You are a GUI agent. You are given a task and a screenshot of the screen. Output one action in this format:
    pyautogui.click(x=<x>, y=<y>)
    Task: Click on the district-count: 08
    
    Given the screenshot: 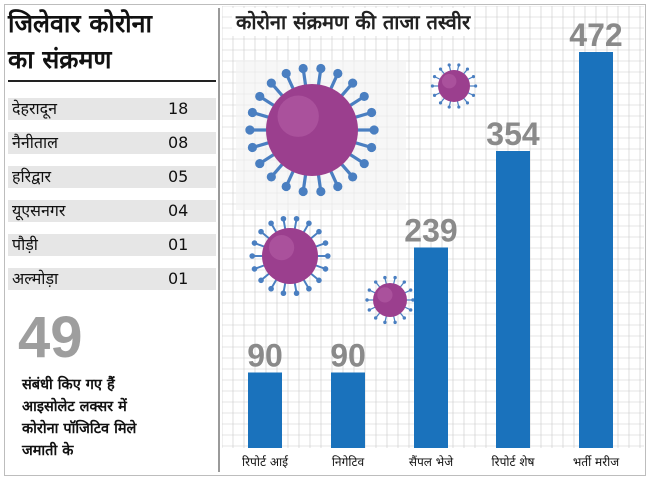 What is the action you would take?
    pyautogui.click(x=178, y=142)
    